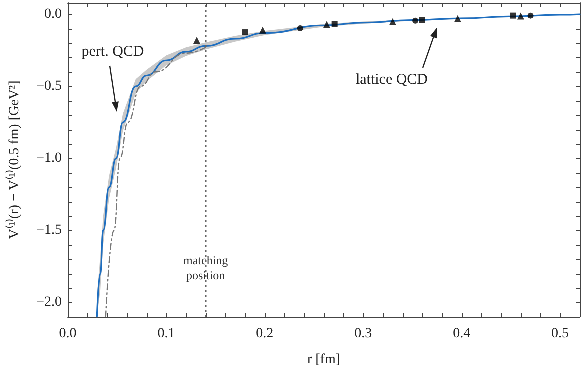 The image size is (581, 372). Describe the element at coordinates (49, 158) in the screenshot. I see `y-tick-label: −1.0` at that location.